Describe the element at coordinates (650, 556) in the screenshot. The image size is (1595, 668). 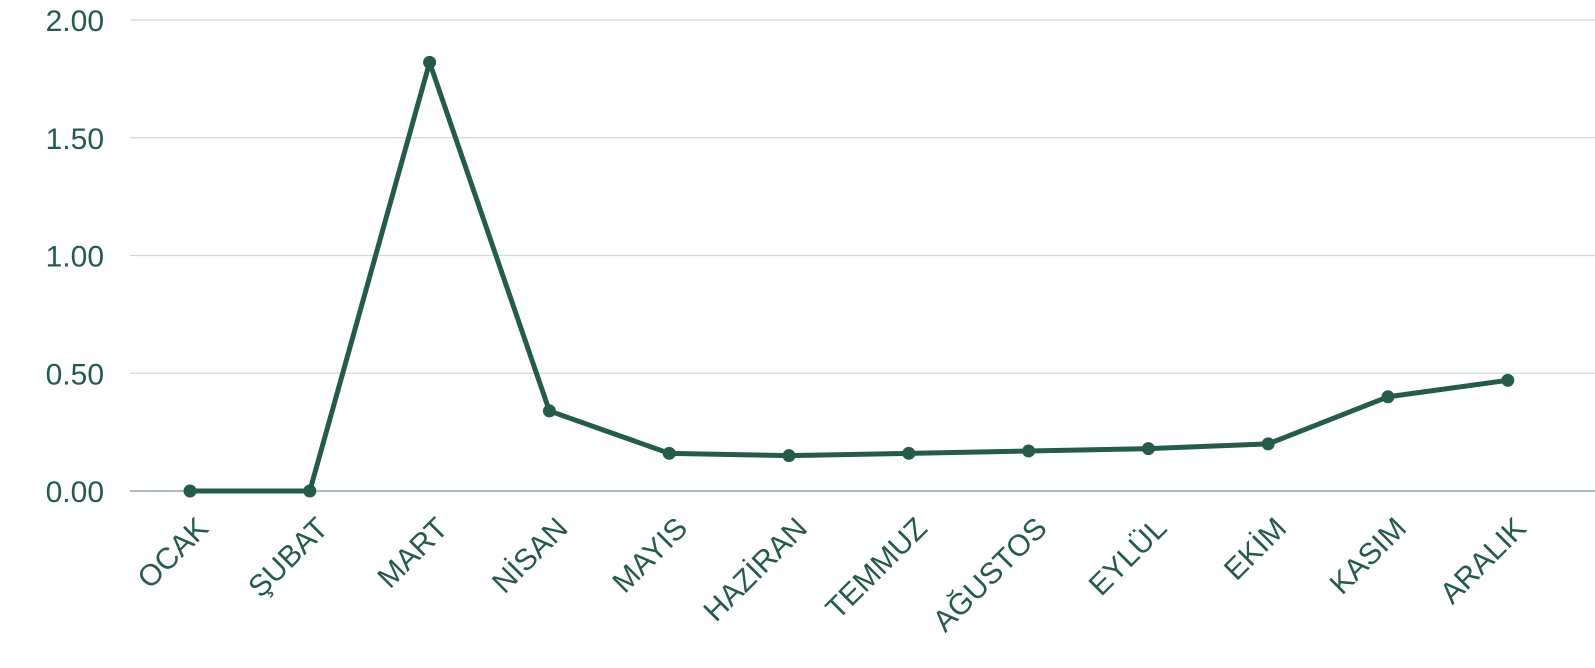
I see `x-tick-label: MAYIS` at that location.